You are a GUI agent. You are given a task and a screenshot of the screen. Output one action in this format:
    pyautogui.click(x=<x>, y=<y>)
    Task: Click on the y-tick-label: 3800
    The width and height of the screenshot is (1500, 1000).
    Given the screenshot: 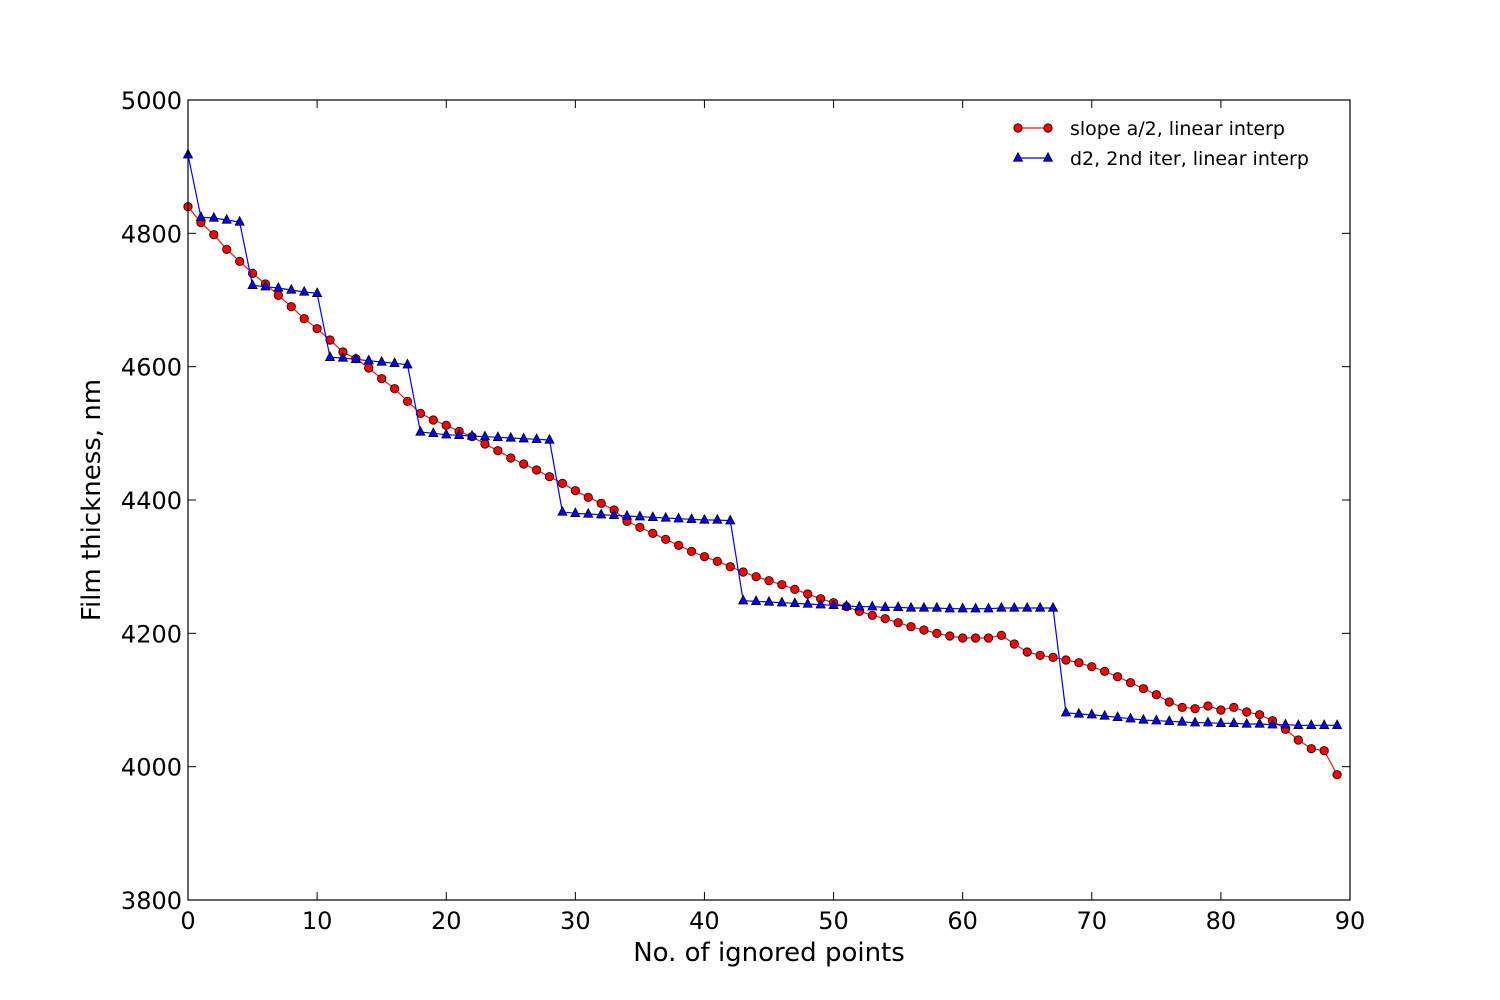 What is the action you would take?
    pyautogui.click(x=151, y=901)
    